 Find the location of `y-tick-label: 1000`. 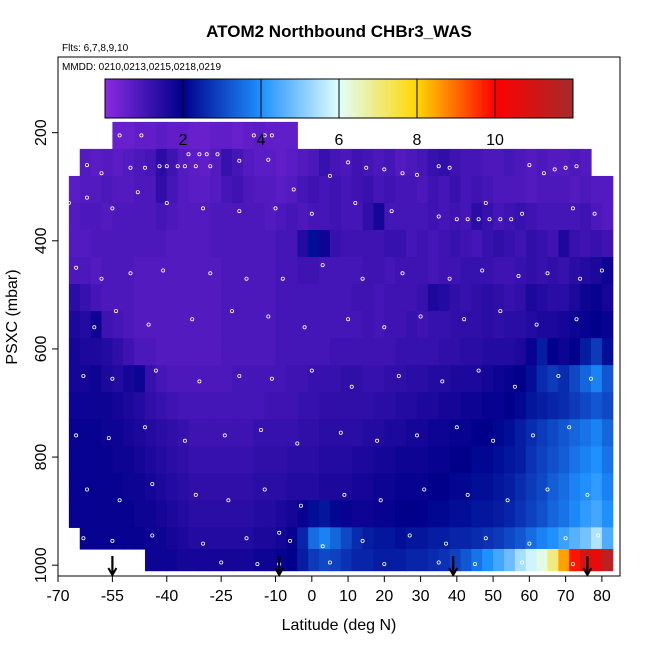

y-tick-label: 1000 is located at coordinates (41, 565).